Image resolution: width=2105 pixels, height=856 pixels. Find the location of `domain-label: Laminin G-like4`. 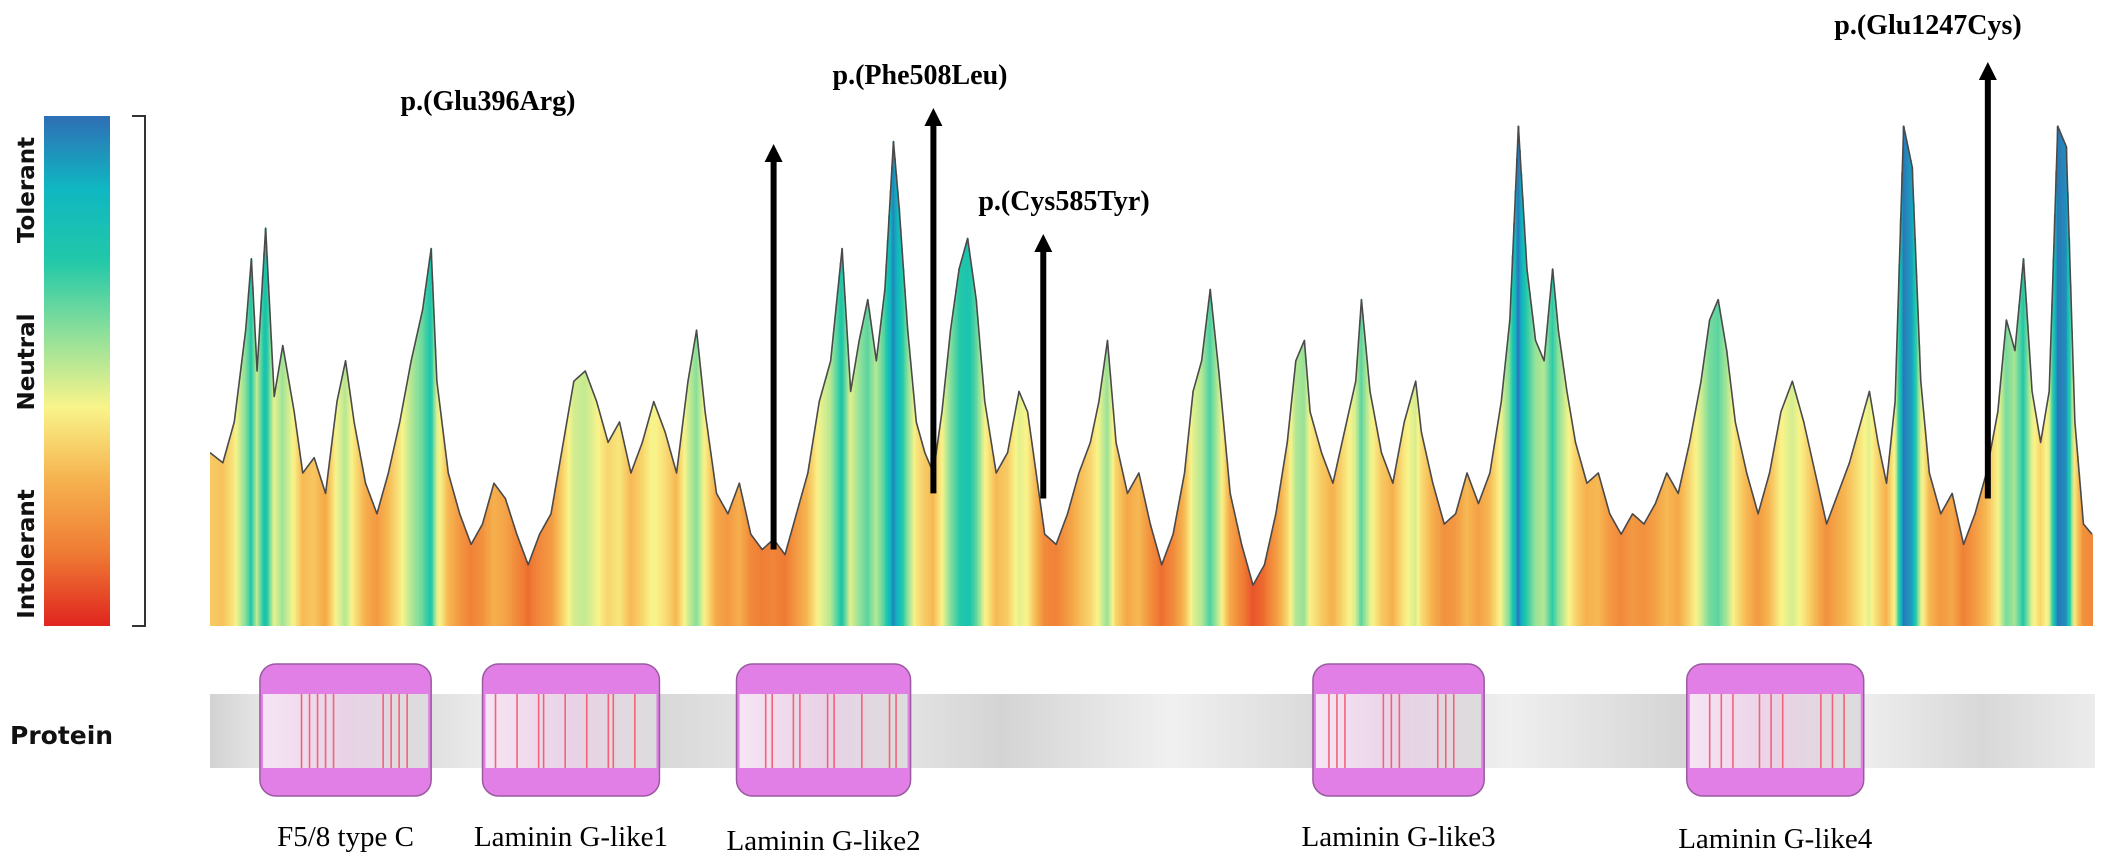

domain-label: Laminin G-like4 is located at coordinates (1775, 839).